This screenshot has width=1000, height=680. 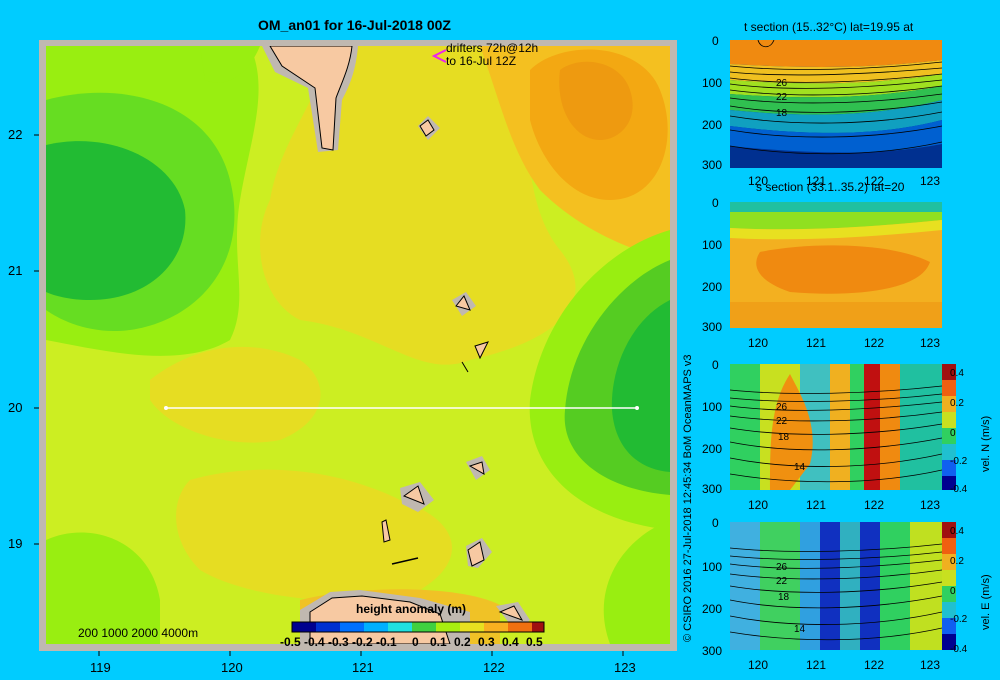 What do you see at coordinates (874, 665) in the screenshot?
I see `ve-x-tick: 122` at bounding box center [874, 665].